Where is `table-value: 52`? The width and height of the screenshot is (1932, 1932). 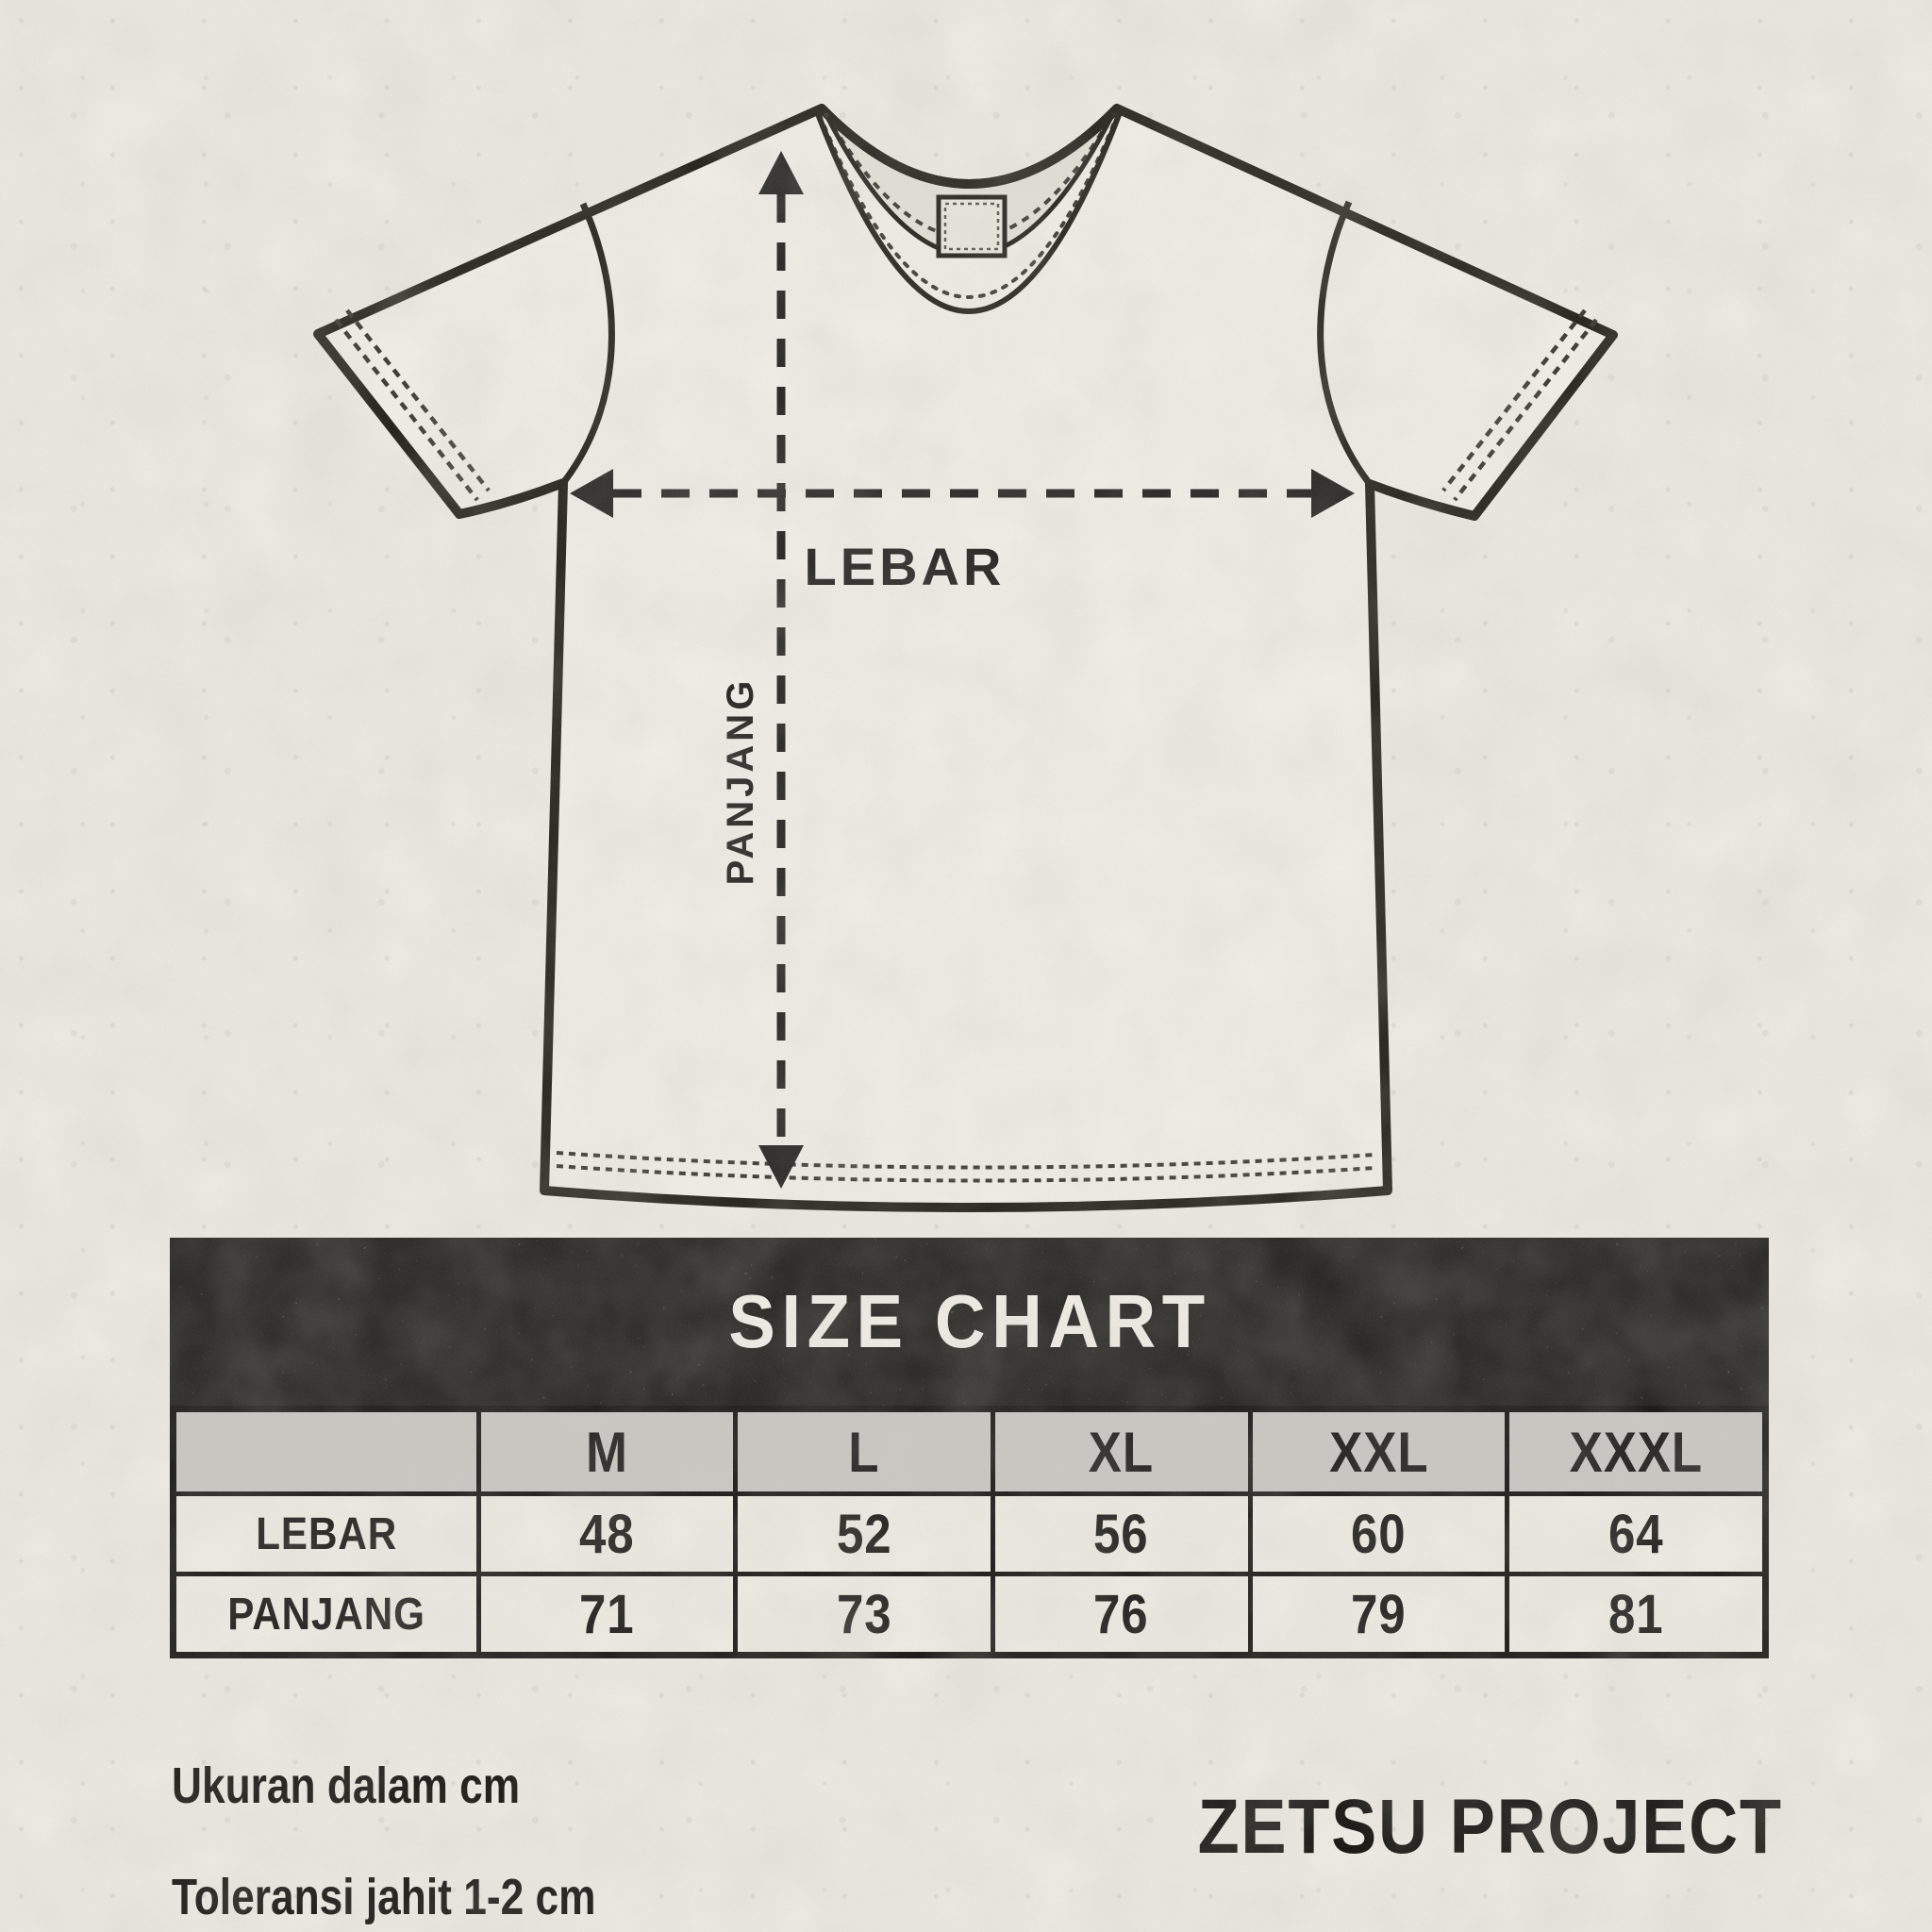
table-value: 52 is located at coordinates (865, 1534).